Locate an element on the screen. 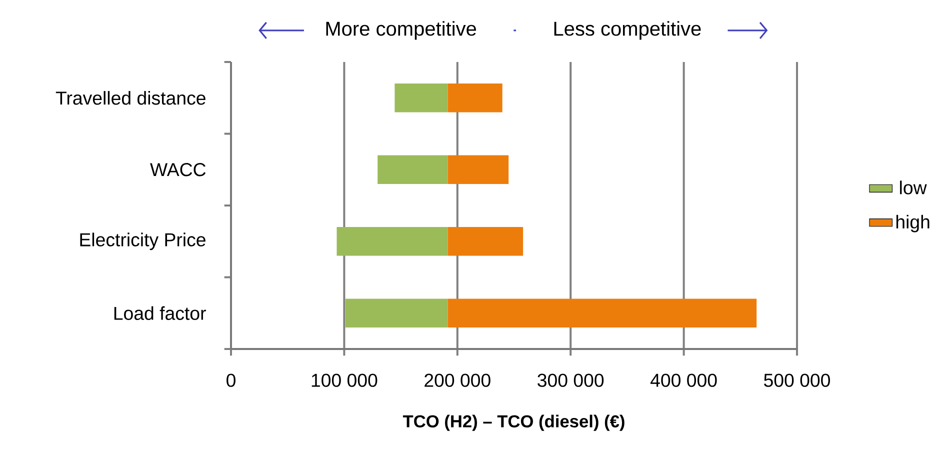 Image resolution: width=952 pixels, height=457 pixels. x-tick-label: 0 is located at coordinates (231, 380).